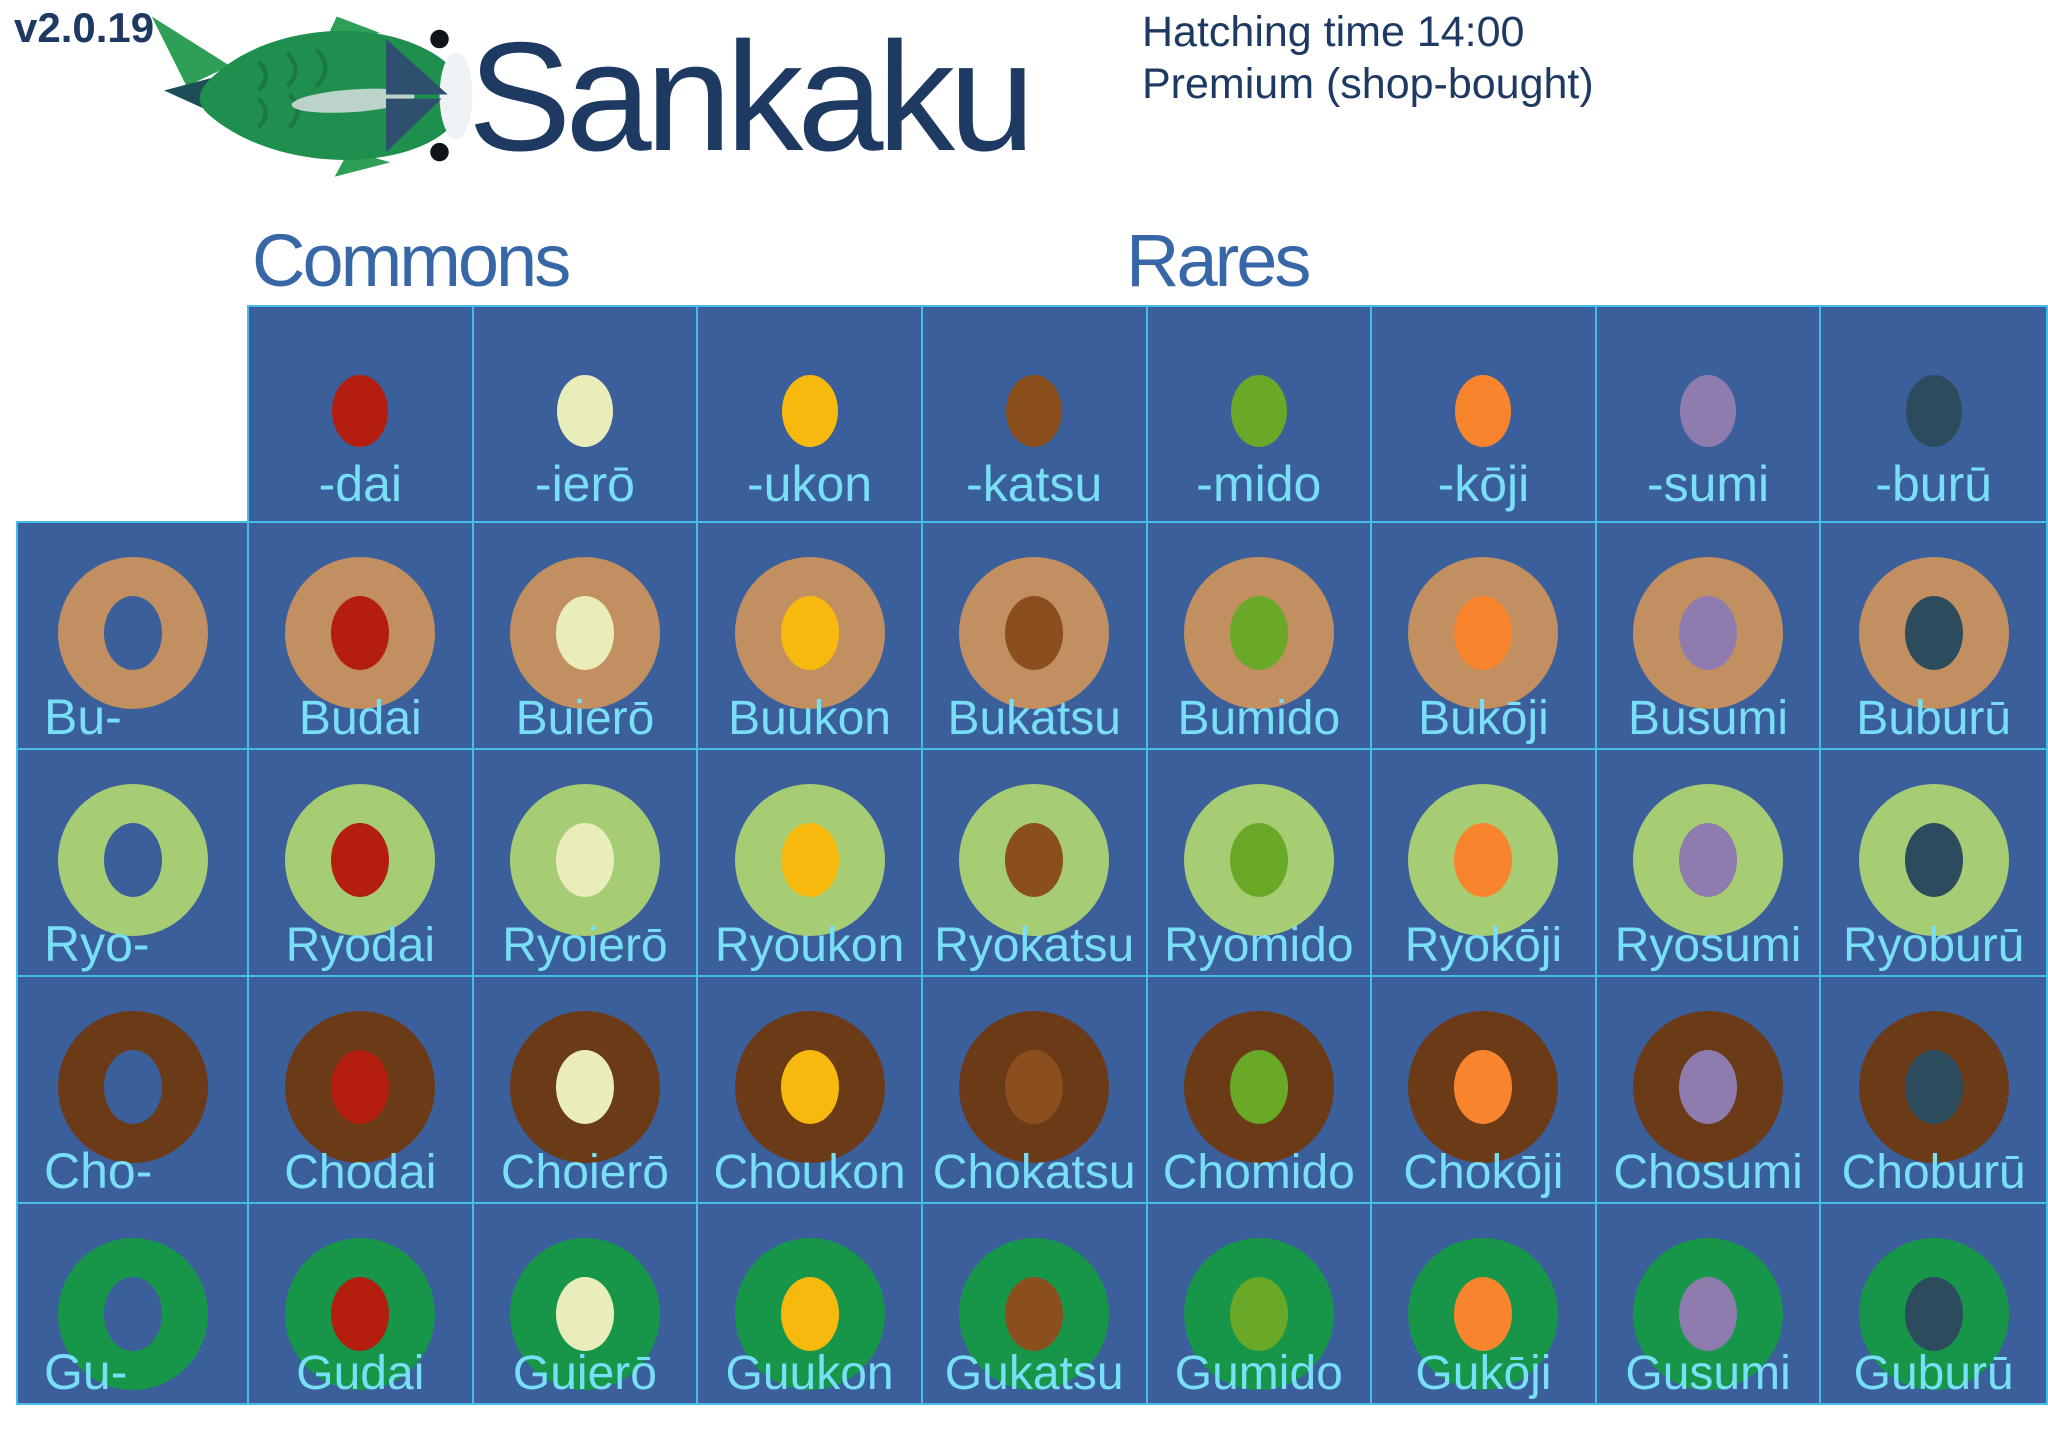  I want to click on variant-name-label: Bukōji, so click(1483, 718).